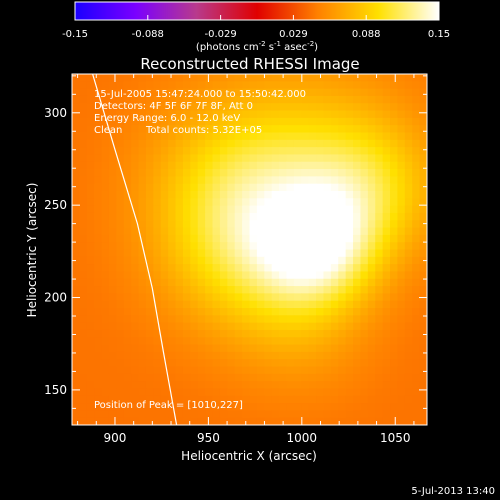 This screenshot has height=500, width=500. I want to click on chart-title: Reconstructed RHESSI Image, so click(249, 64).